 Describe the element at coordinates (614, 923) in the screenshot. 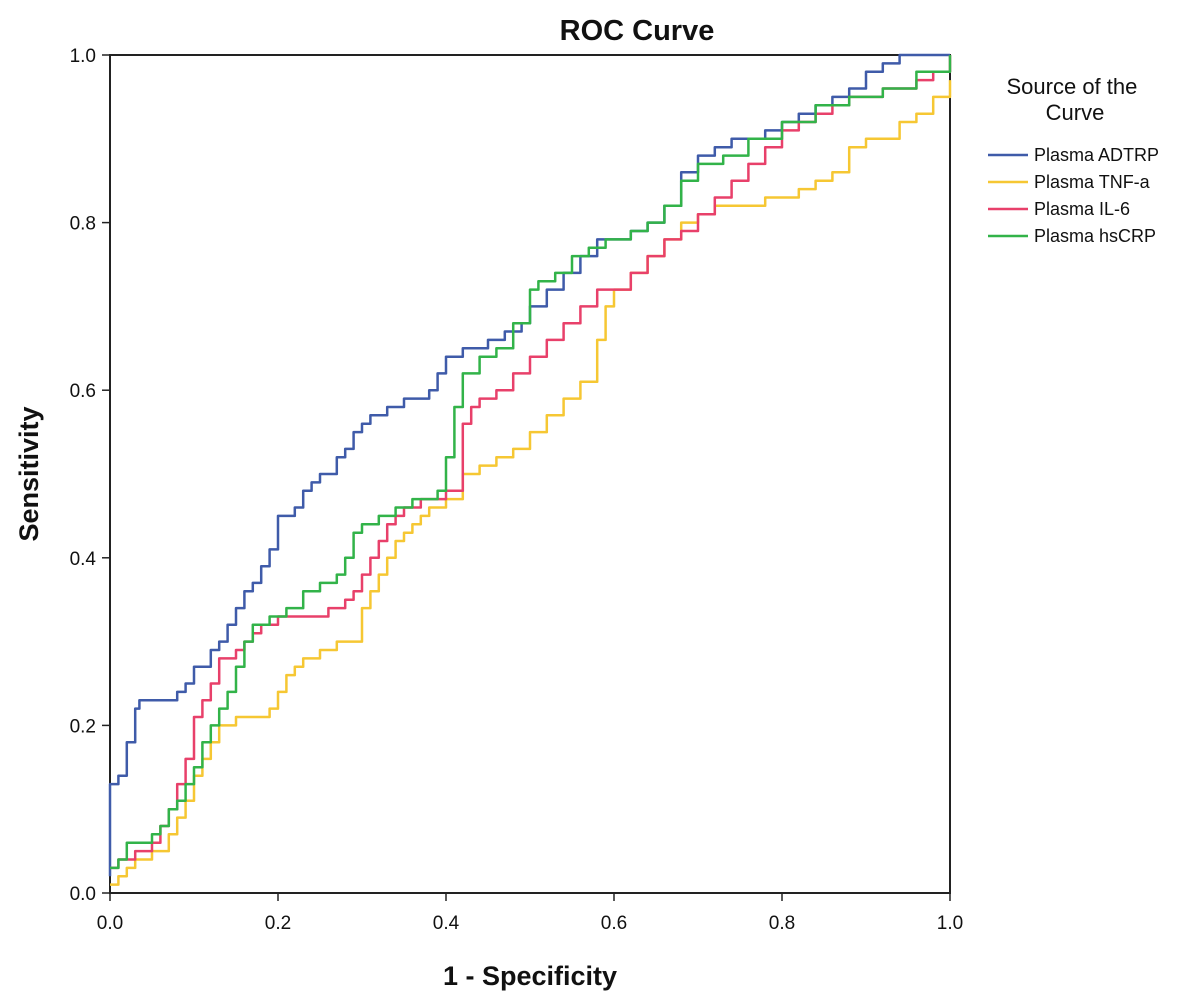

I see `x-tick-label: 0.6` at that location.